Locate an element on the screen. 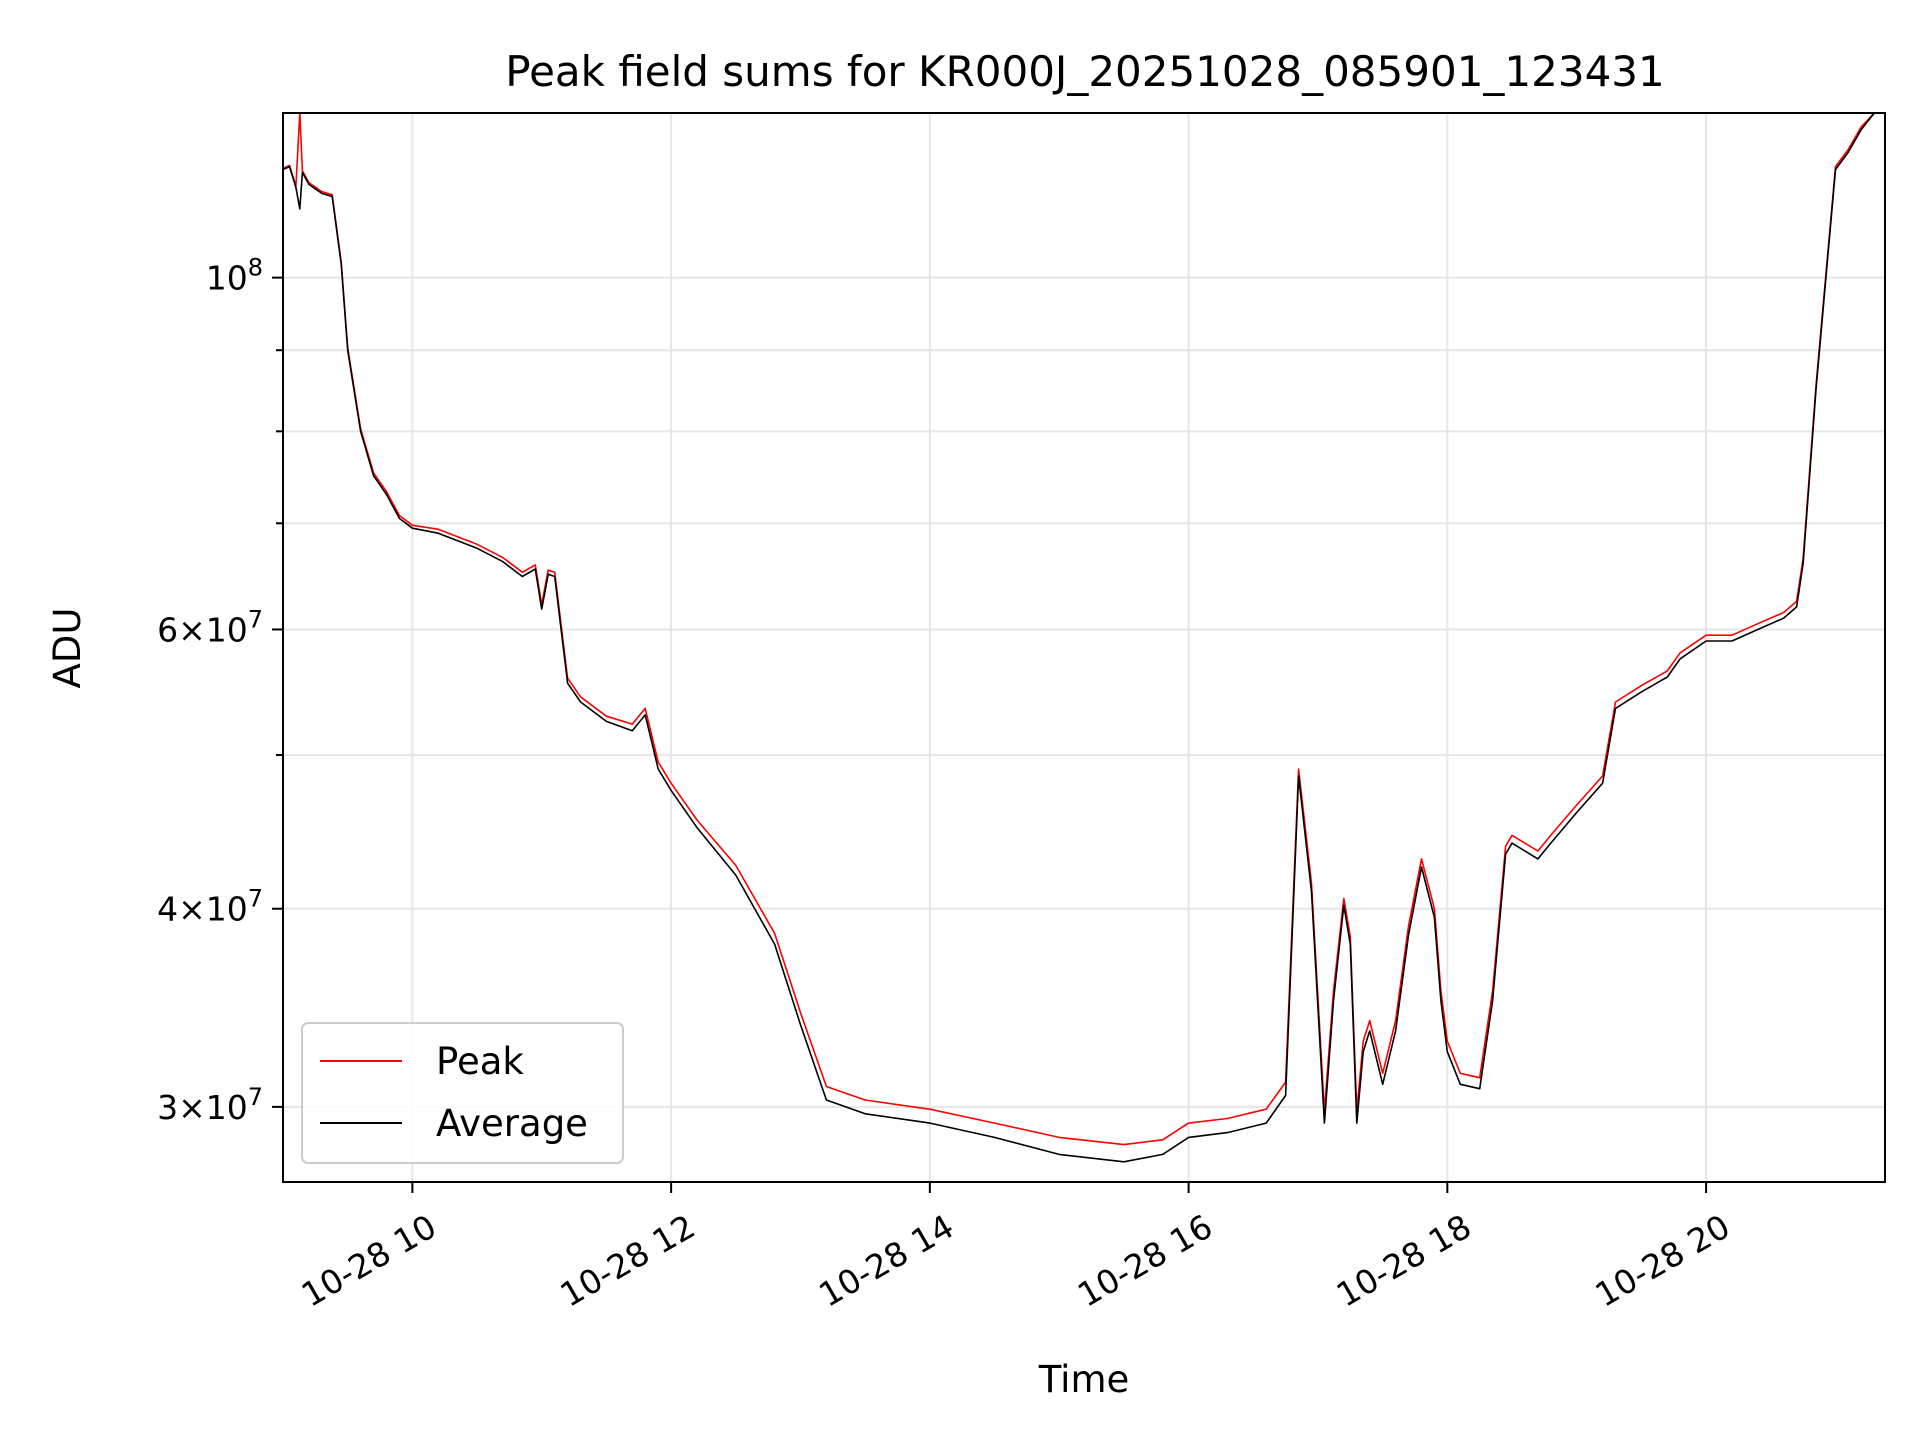  y-tick-label: 4×10⁷ is located at coordinates (210, 907).